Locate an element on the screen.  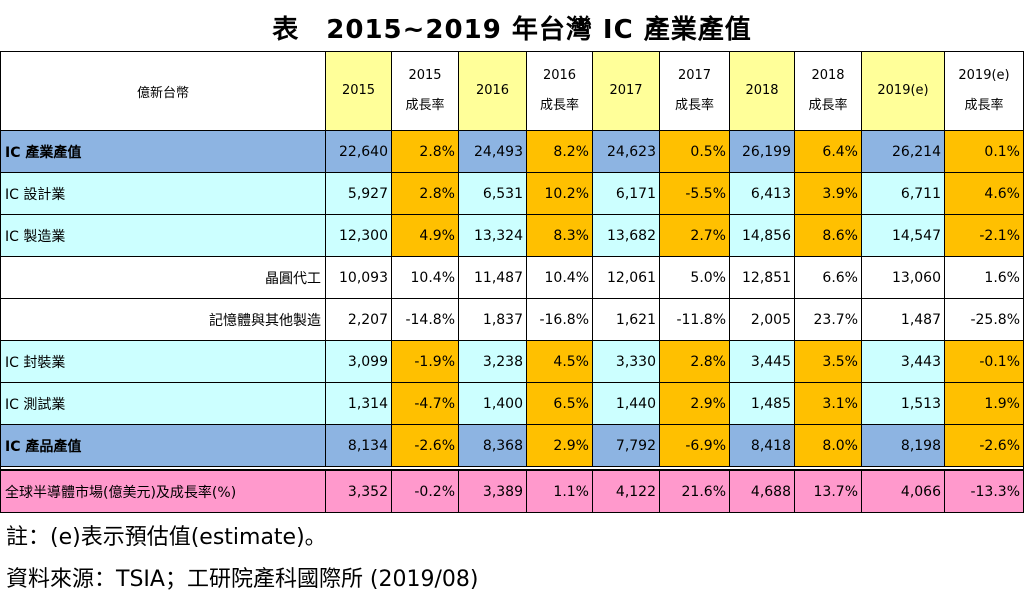
growth-cell: 8.0% is located at coordinates (828, 446).